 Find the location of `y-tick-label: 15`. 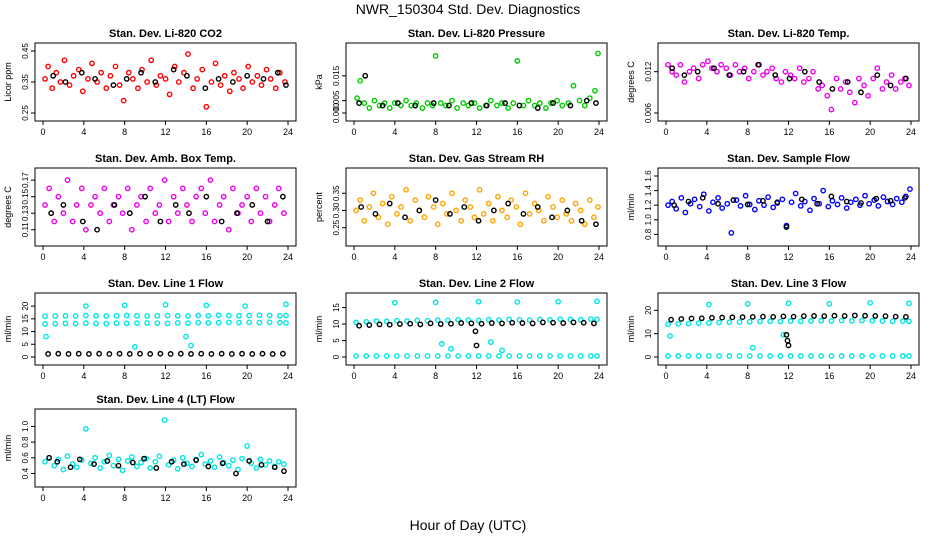

y-tick-label: 15 is located at coordinates (336, 307).